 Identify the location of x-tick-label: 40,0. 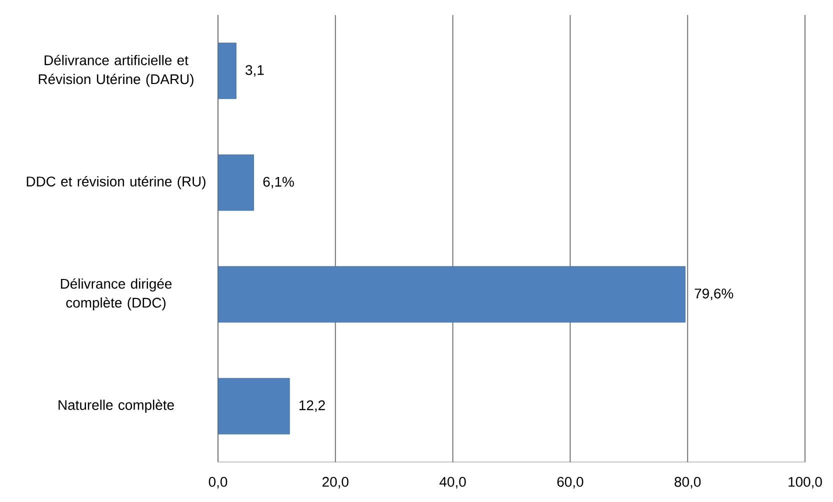
(453, 482).